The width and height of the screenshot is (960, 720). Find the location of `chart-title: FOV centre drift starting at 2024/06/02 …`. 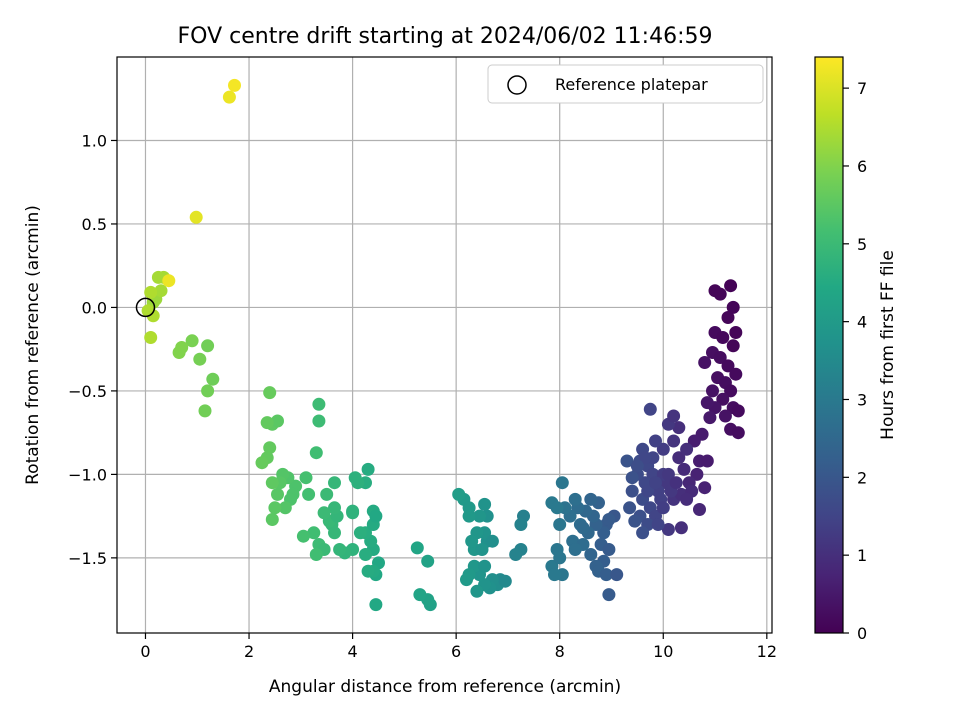

chart-title: FOV centre drift starting at 2024/06/02 … is located at coordinates (445, 36).